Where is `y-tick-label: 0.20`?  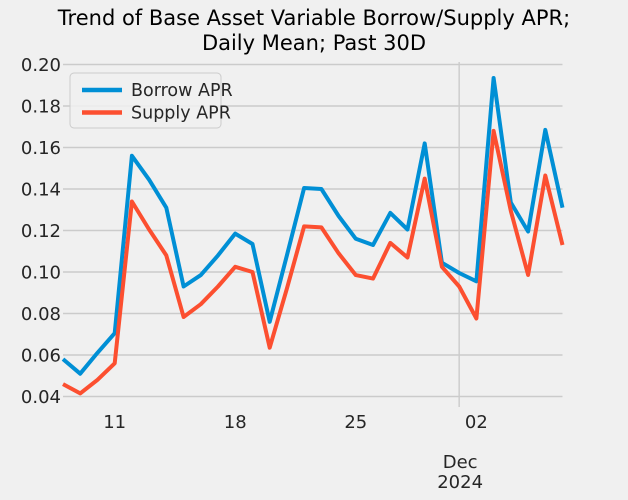 y-tick-label: 0.20 is located at coordinates (41, 65).